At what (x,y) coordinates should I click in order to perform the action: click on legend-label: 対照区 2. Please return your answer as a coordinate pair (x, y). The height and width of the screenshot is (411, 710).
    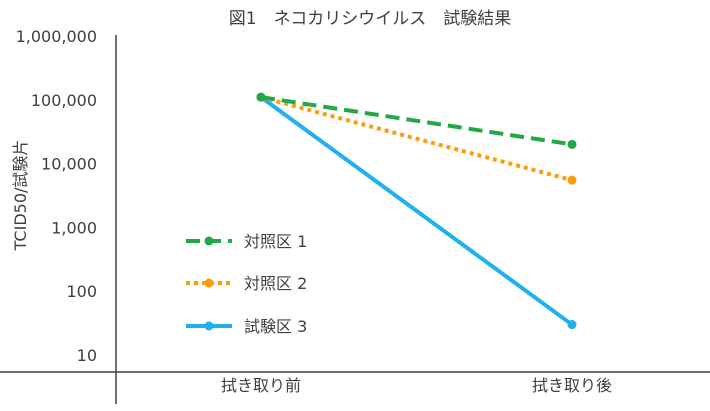
    Looking at the image, I should click on (275, 283).